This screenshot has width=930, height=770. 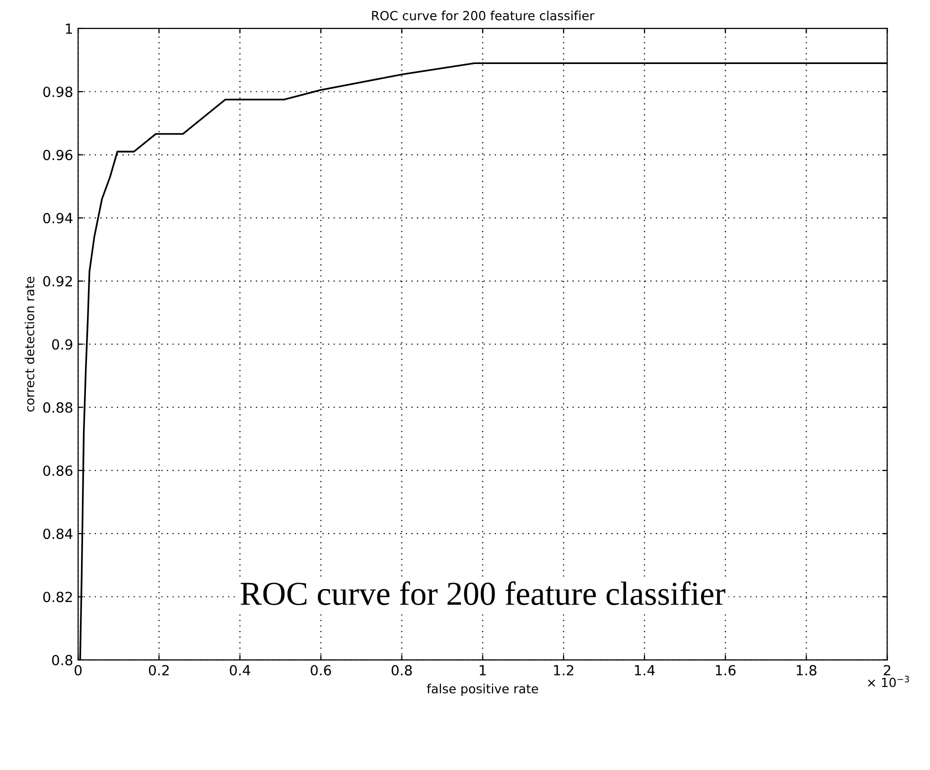 What do you see at coordinates (482, 690) in the screenshot?
I see `x-axis-title: false positive rate` at bounding box center [482, 690].